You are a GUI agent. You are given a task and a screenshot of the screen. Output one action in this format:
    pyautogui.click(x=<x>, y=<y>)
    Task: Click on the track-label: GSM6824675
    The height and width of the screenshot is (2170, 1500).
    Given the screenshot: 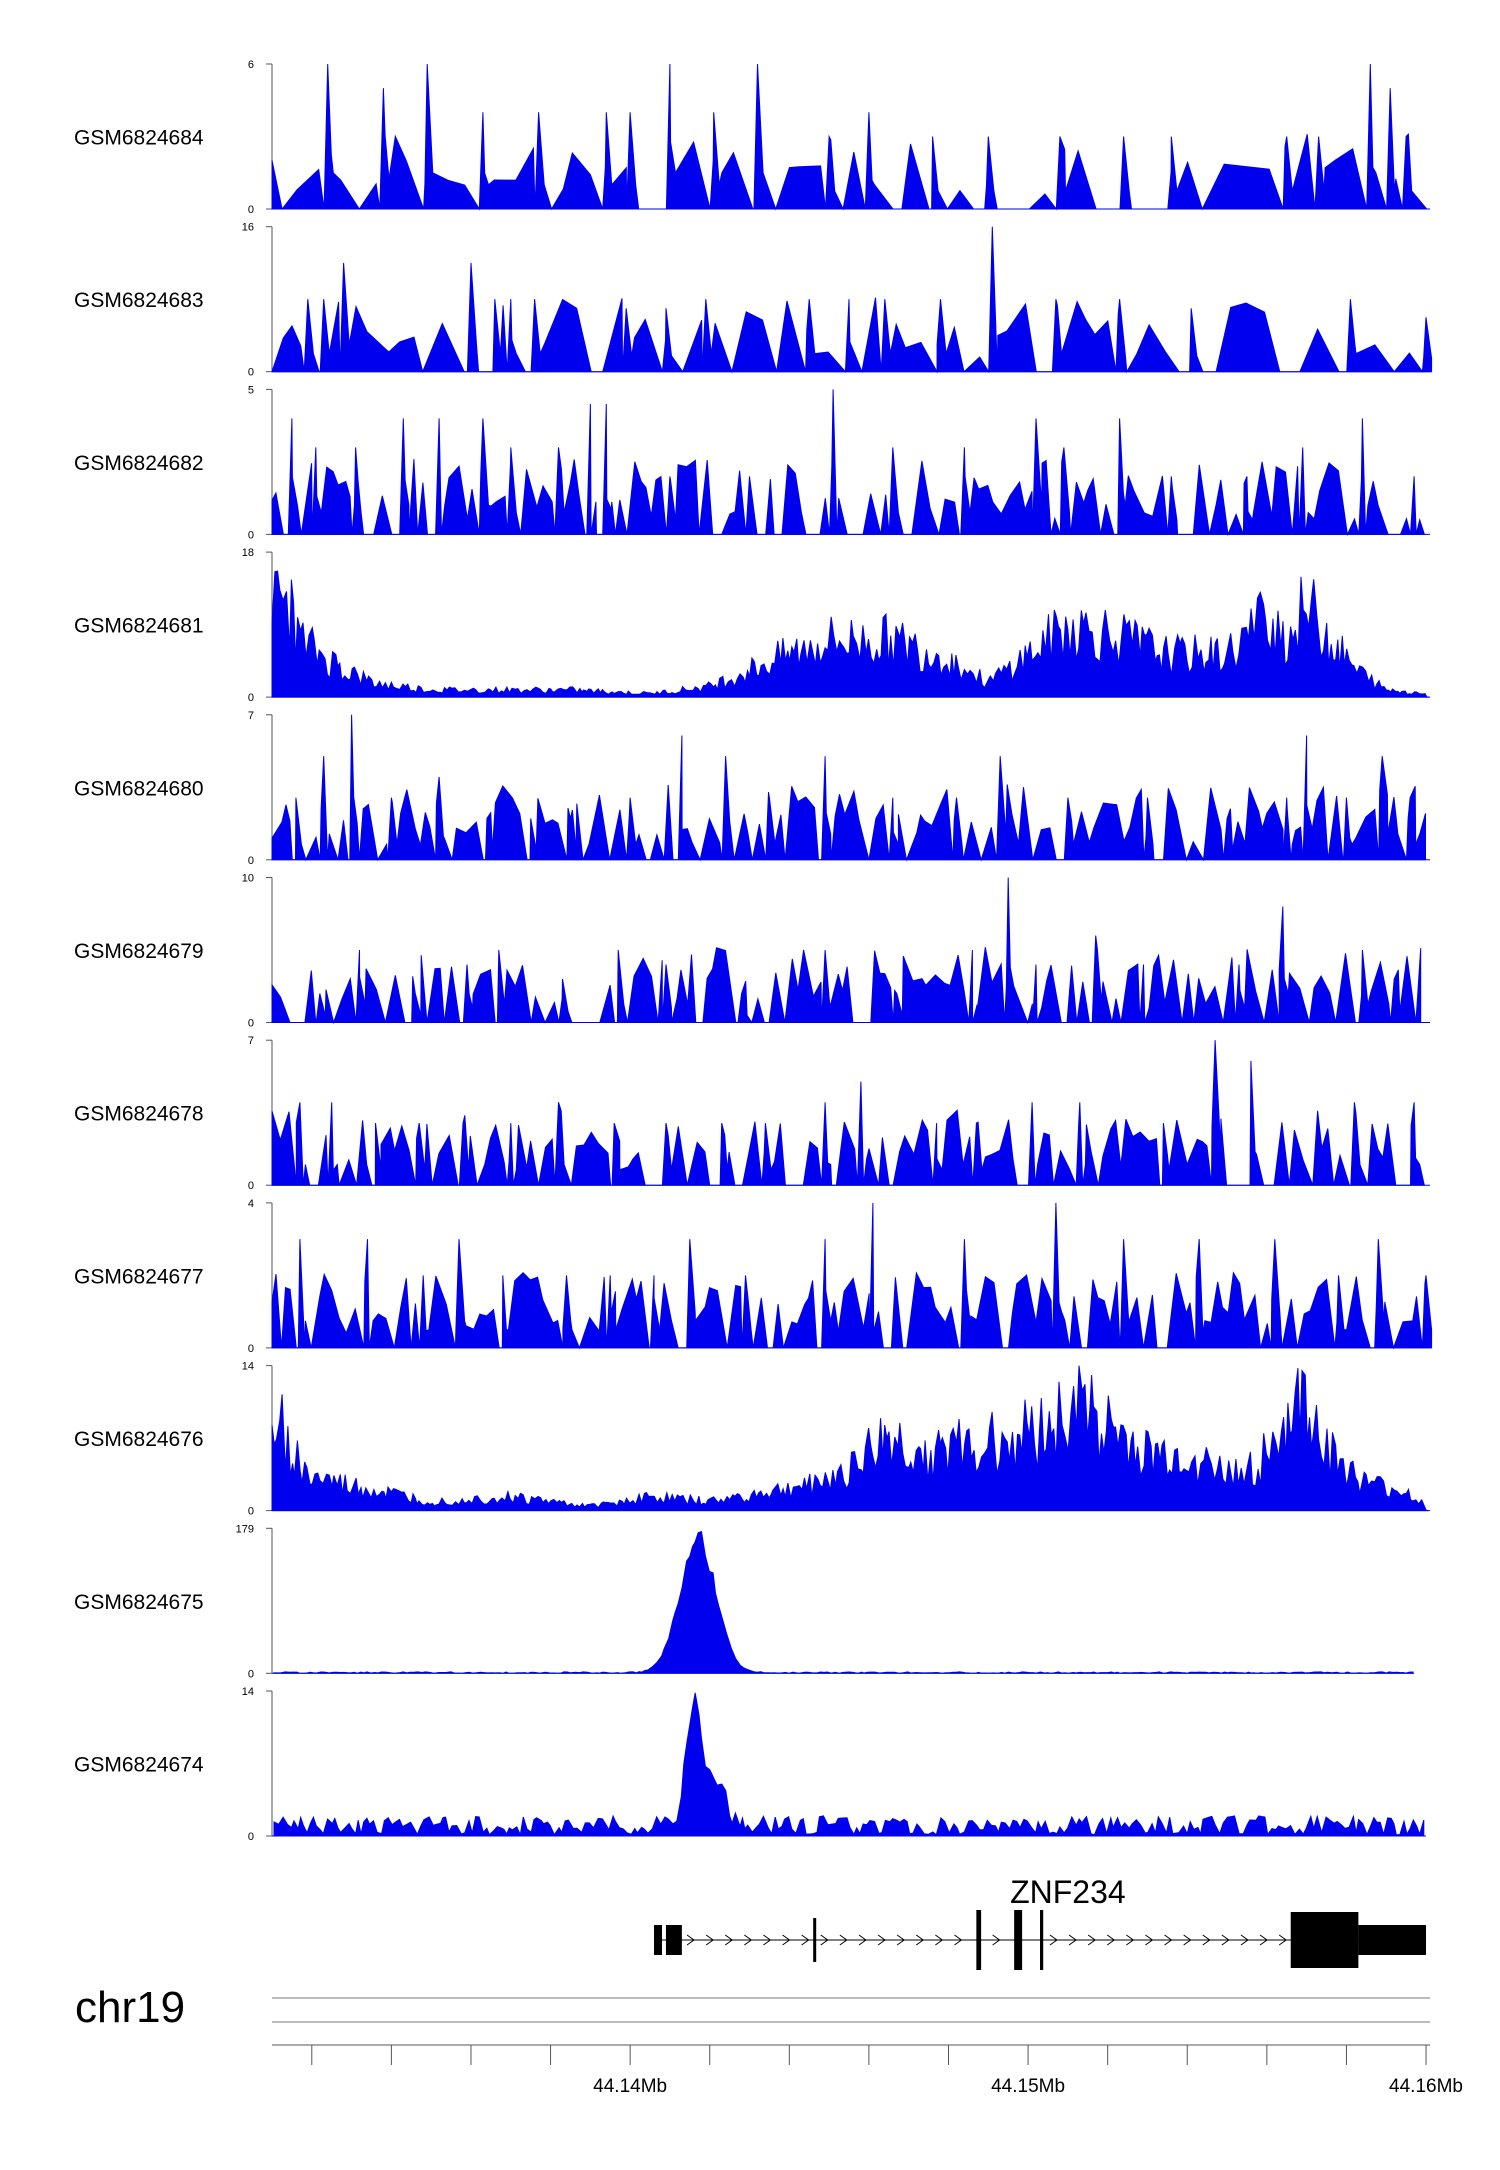 What is the action you would take?
    pyautogui.click(x=139, y=1602)
    